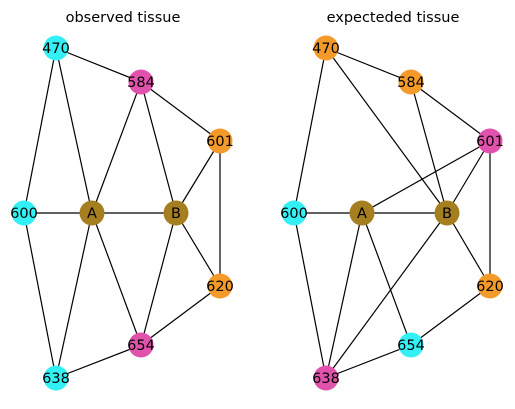  I want to click on edge-expected-584-B, so click(429, 147).